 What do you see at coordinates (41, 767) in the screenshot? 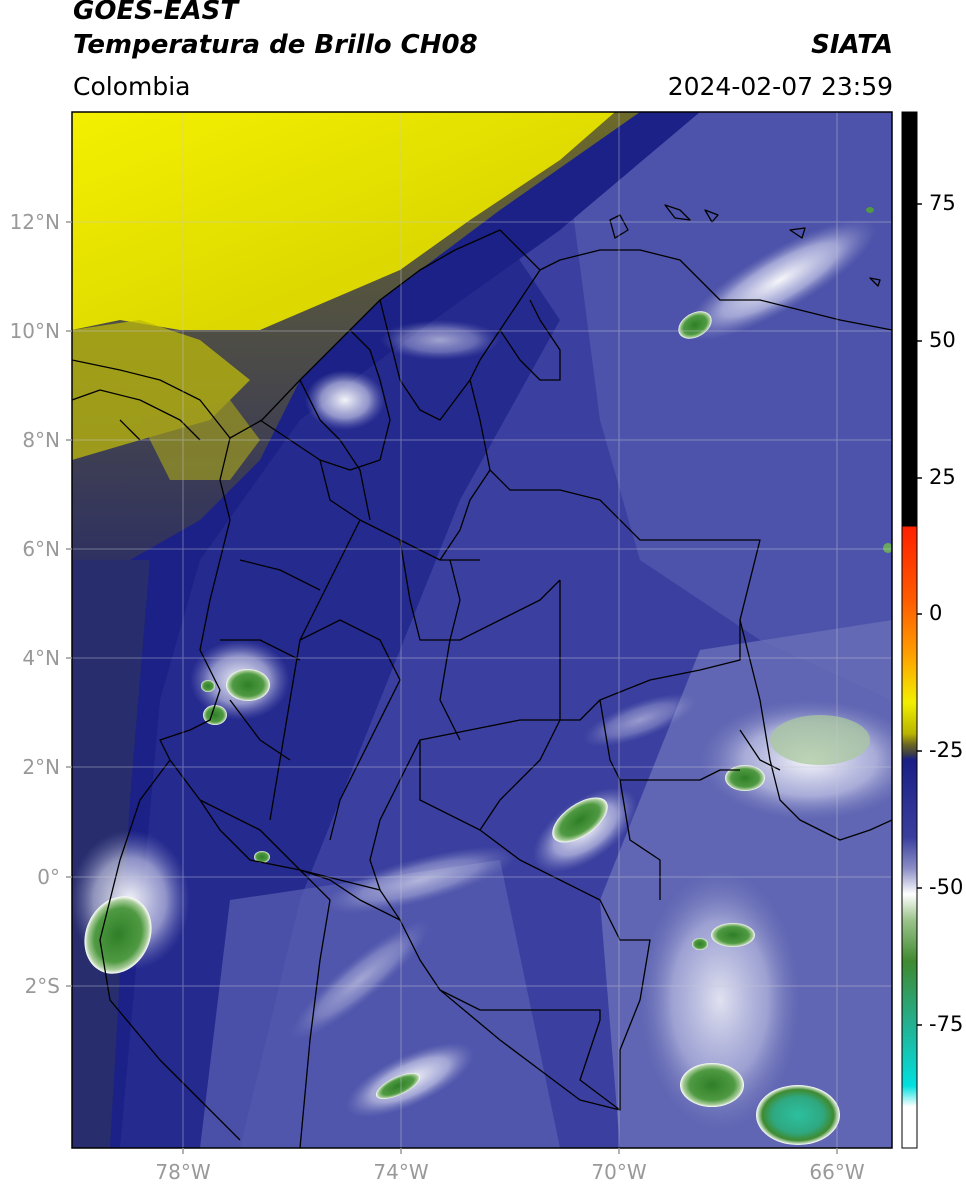
I see `lat-label-2n: 2°N` at bounding box center [41, 767].